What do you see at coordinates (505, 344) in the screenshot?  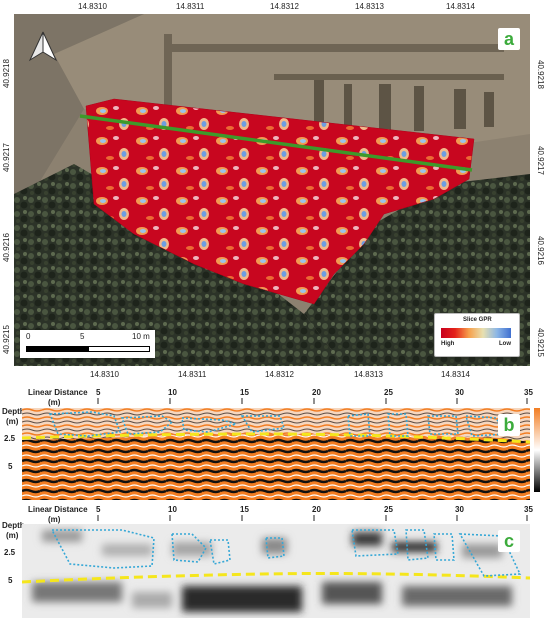 I see `legend-low: Low` at bounding box center [505, 344].